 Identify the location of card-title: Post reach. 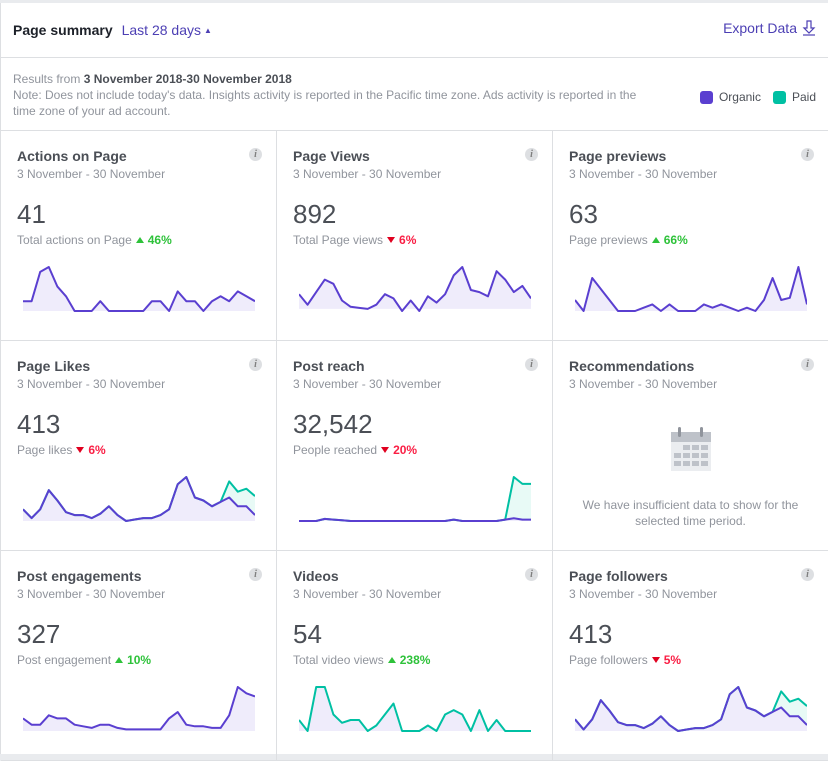
(329, 366).